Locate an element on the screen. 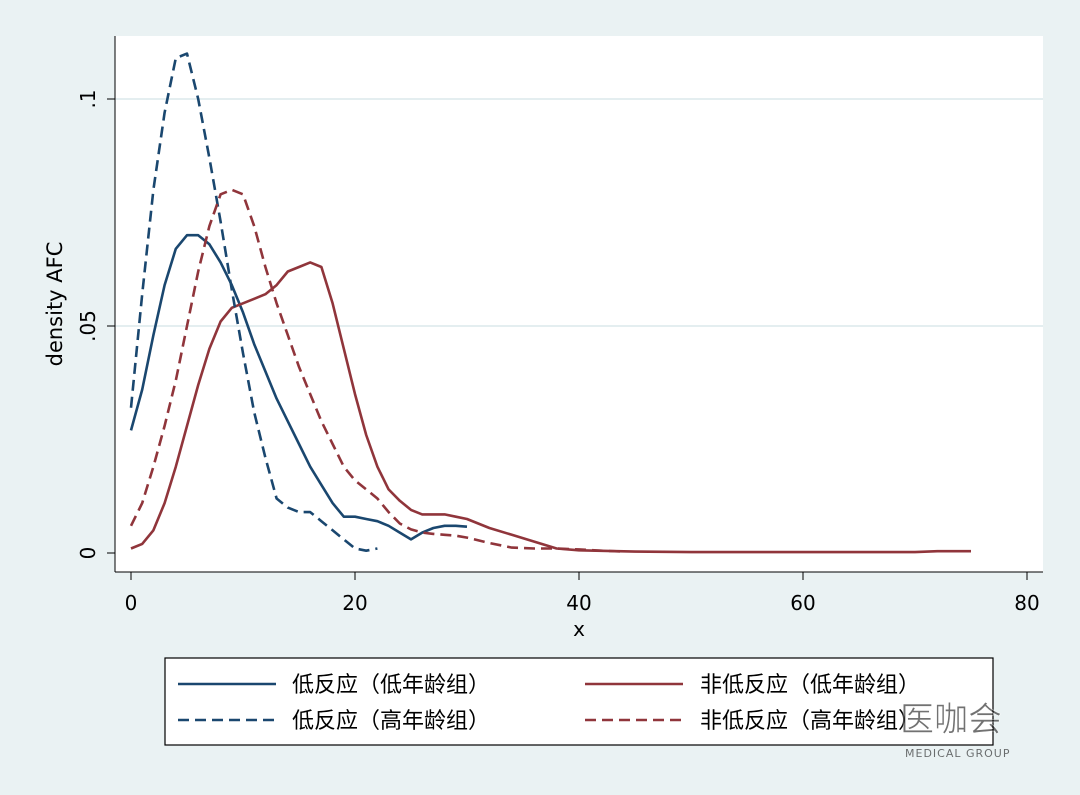 The width and height of the screenshot is (1080, 795). watermark: 医咖会 MEDICAL GROUP is located at coordinates (955, 730).